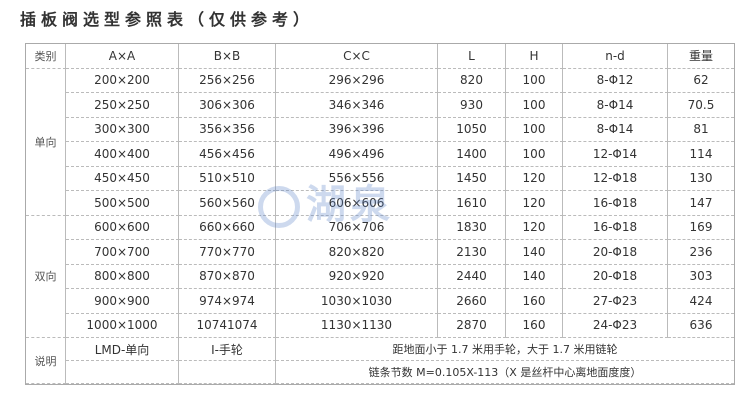 The image size is (750, 405). I want to click on note-line2: 链条节数 M=0.105X-113（X 是丝杆中心离地面度度）, so click(505, 372).